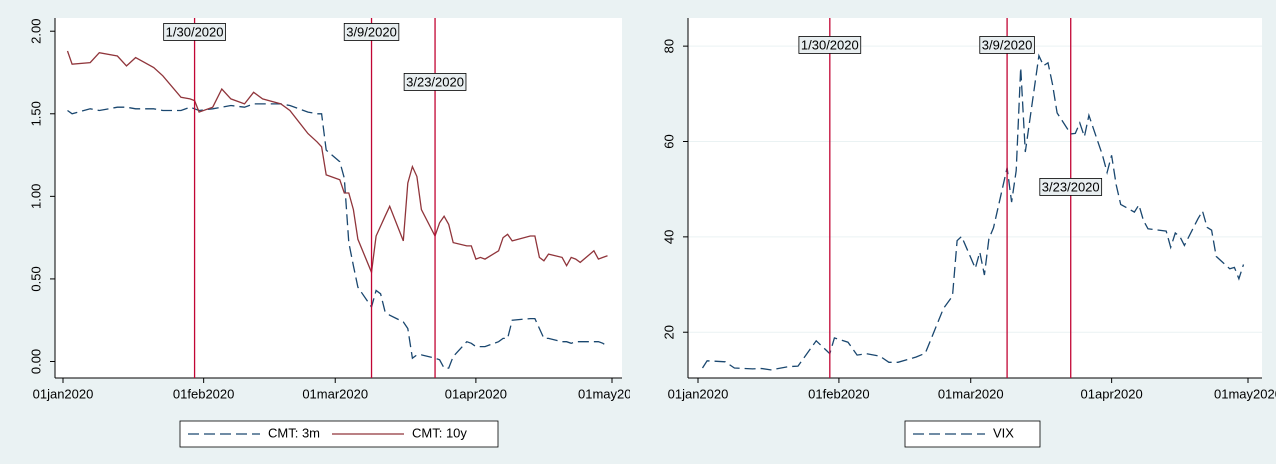  Describe the element at coordinates (972, 434) in the screenshot. I see `legend-box` at that location.